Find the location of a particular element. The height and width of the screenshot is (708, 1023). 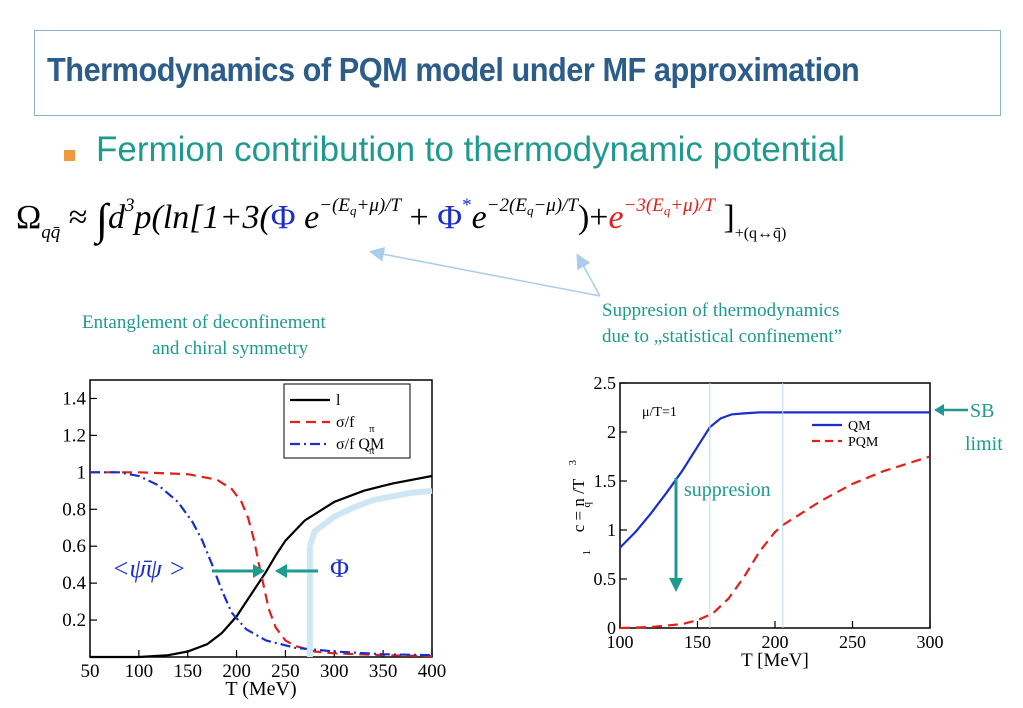

arrow-to-phi is located at coordinates (485, 271).